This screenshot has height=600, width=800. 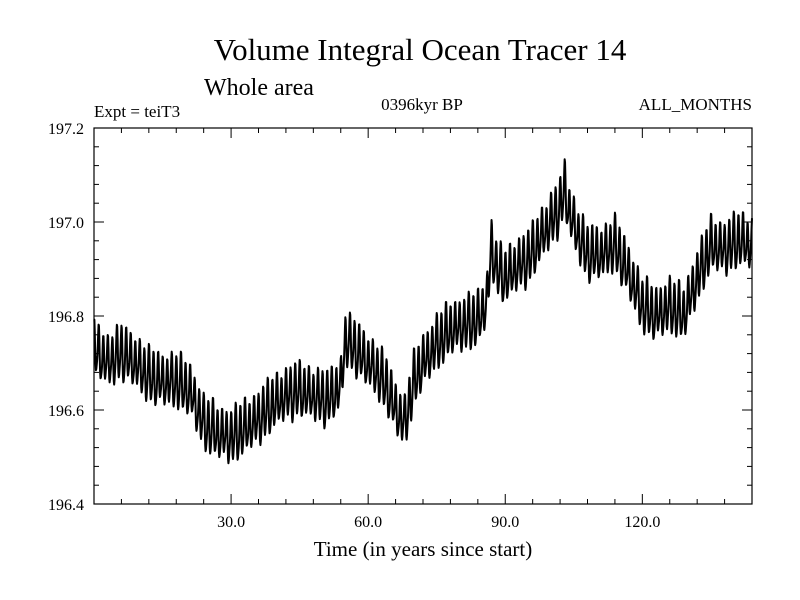 I want to click on experiment-label: Expt = teiT3, so click(x=137, y=111).